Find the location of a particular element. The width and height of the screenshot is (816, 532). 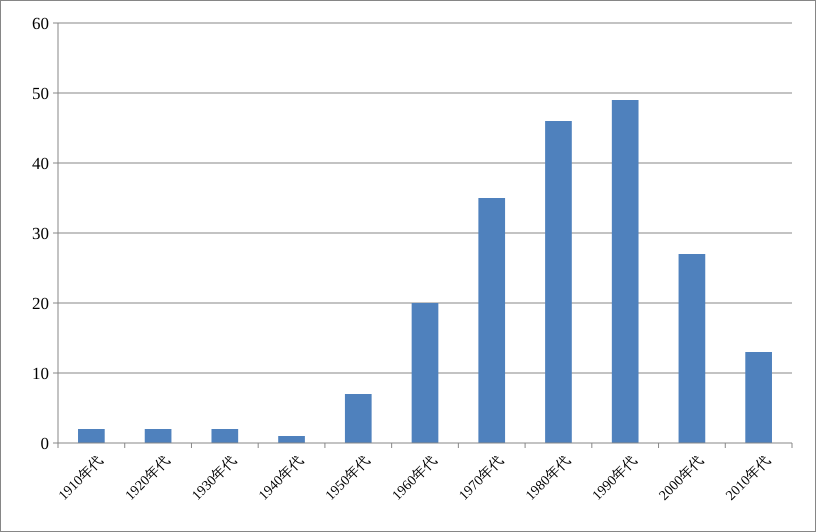

y-tick-label: 60 is located at coordinates (40, 23).